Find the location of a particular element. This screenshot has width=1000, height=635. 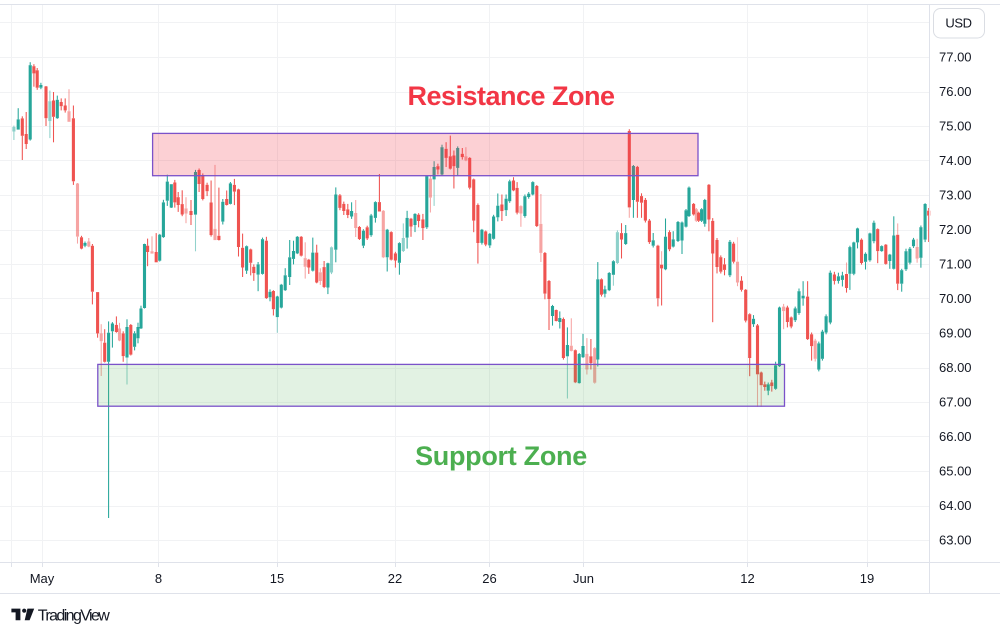

svg-text: USD is located at coordinates (958, 23).